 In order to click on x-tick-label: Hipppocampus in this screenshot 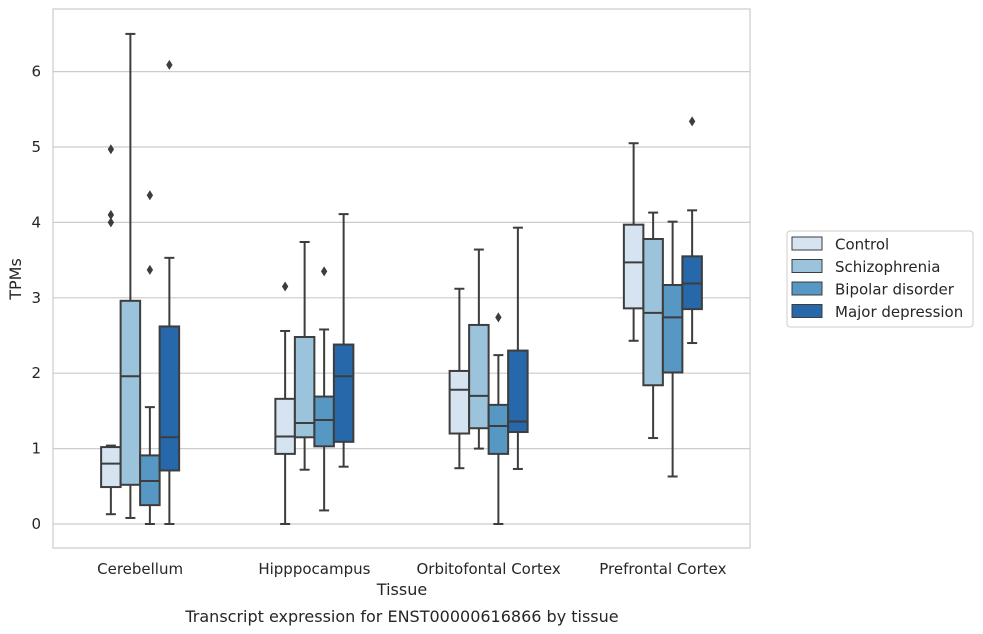, I will do `click(314, 569)`.